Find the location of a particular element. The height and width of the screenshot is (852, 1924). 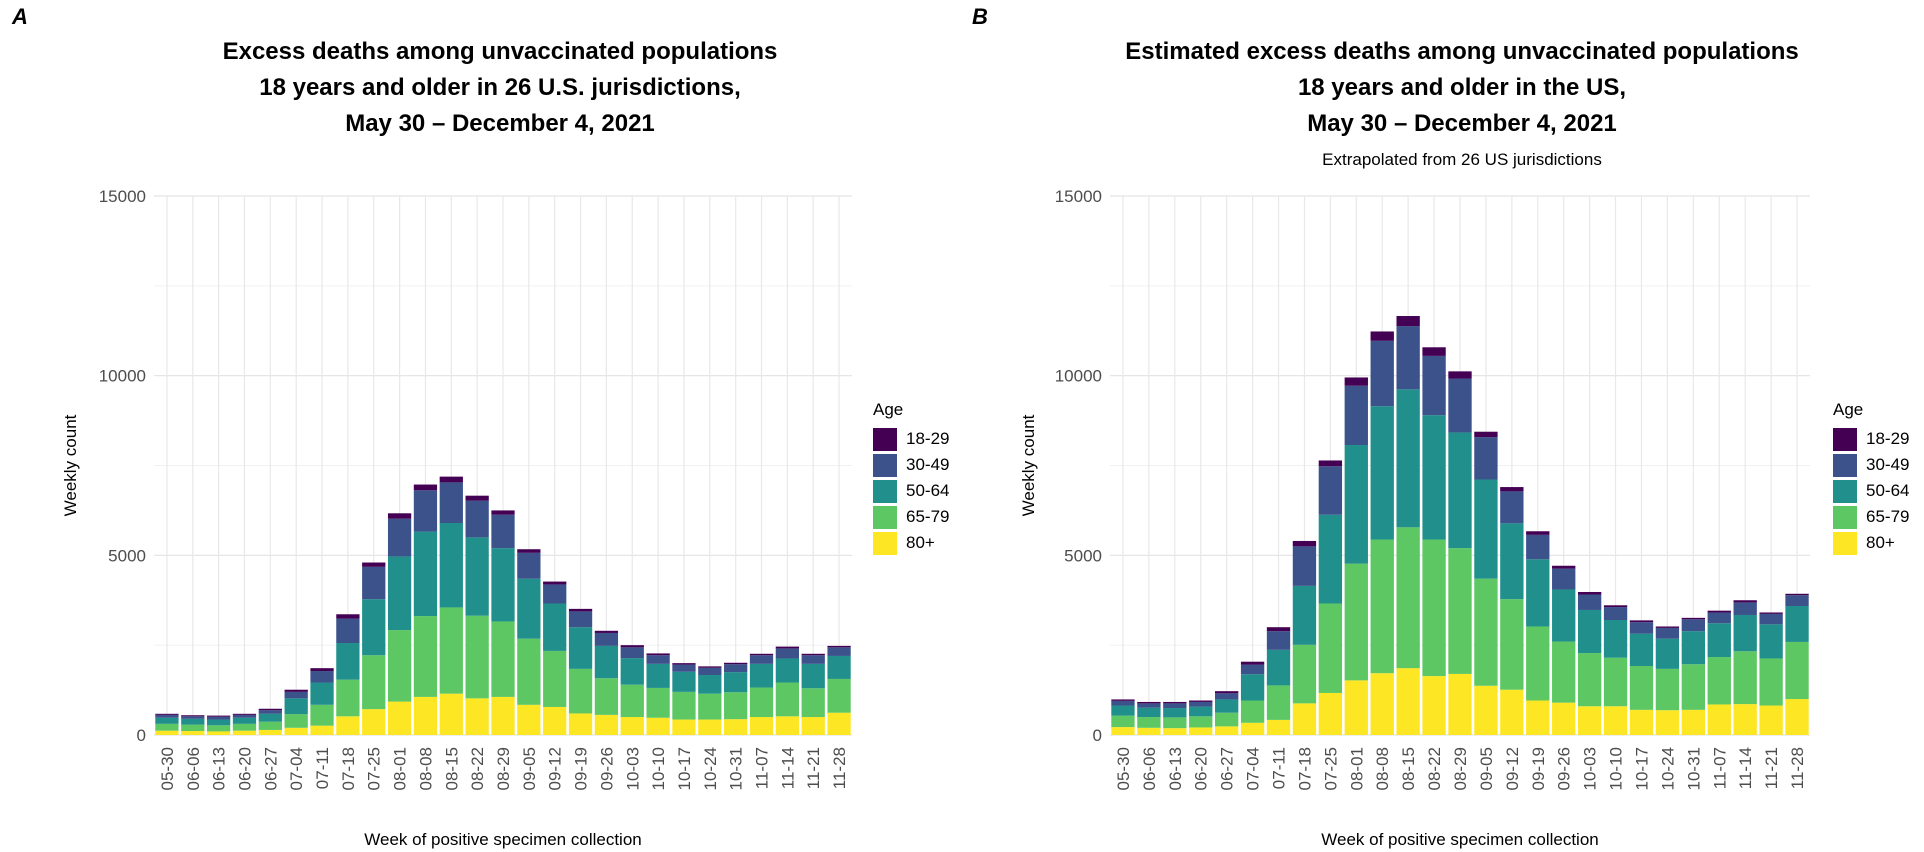

x-tick-label: 10-31 is located at coordinates (736, 768).